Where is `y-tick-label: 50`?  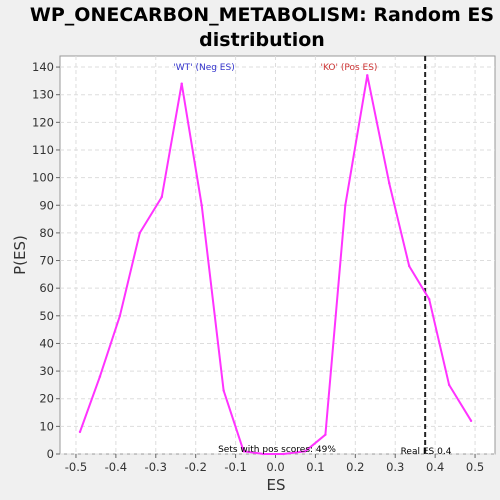 y-tick-label: 50 is located at coordinates (46, 316).